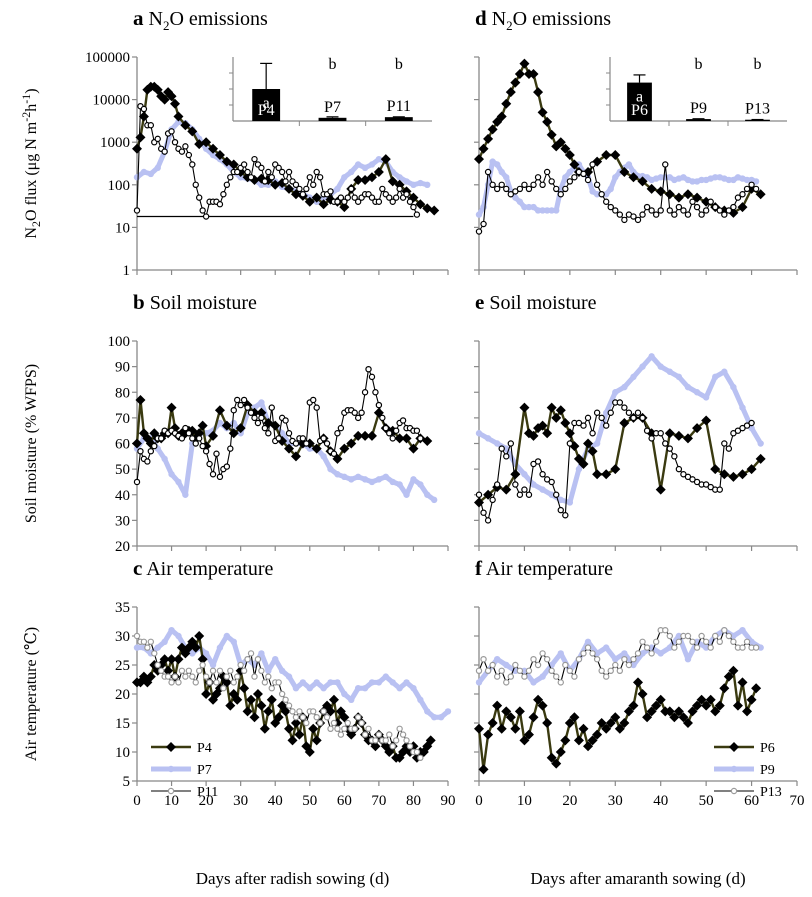 Image resolution: width=812 pixels, height=897 pixels. Describe the element at coordinates (617, 720) in the screenshot. I see `series-line-P6` at that location.